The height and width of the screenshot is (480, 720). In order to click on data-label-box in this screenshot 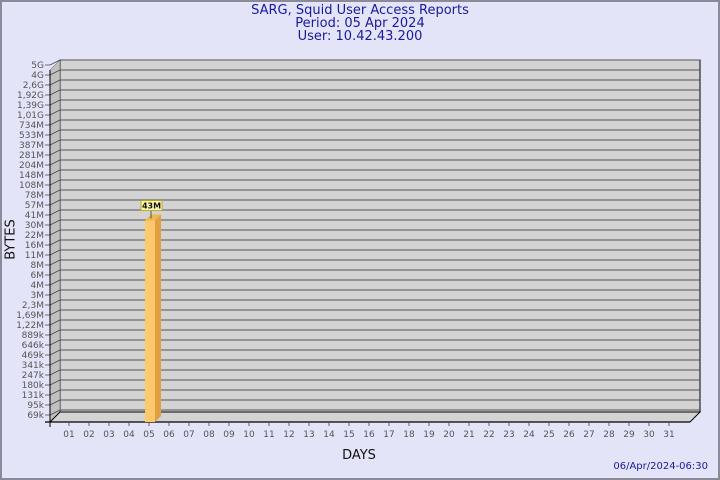, I will do `click(151, 206)`.